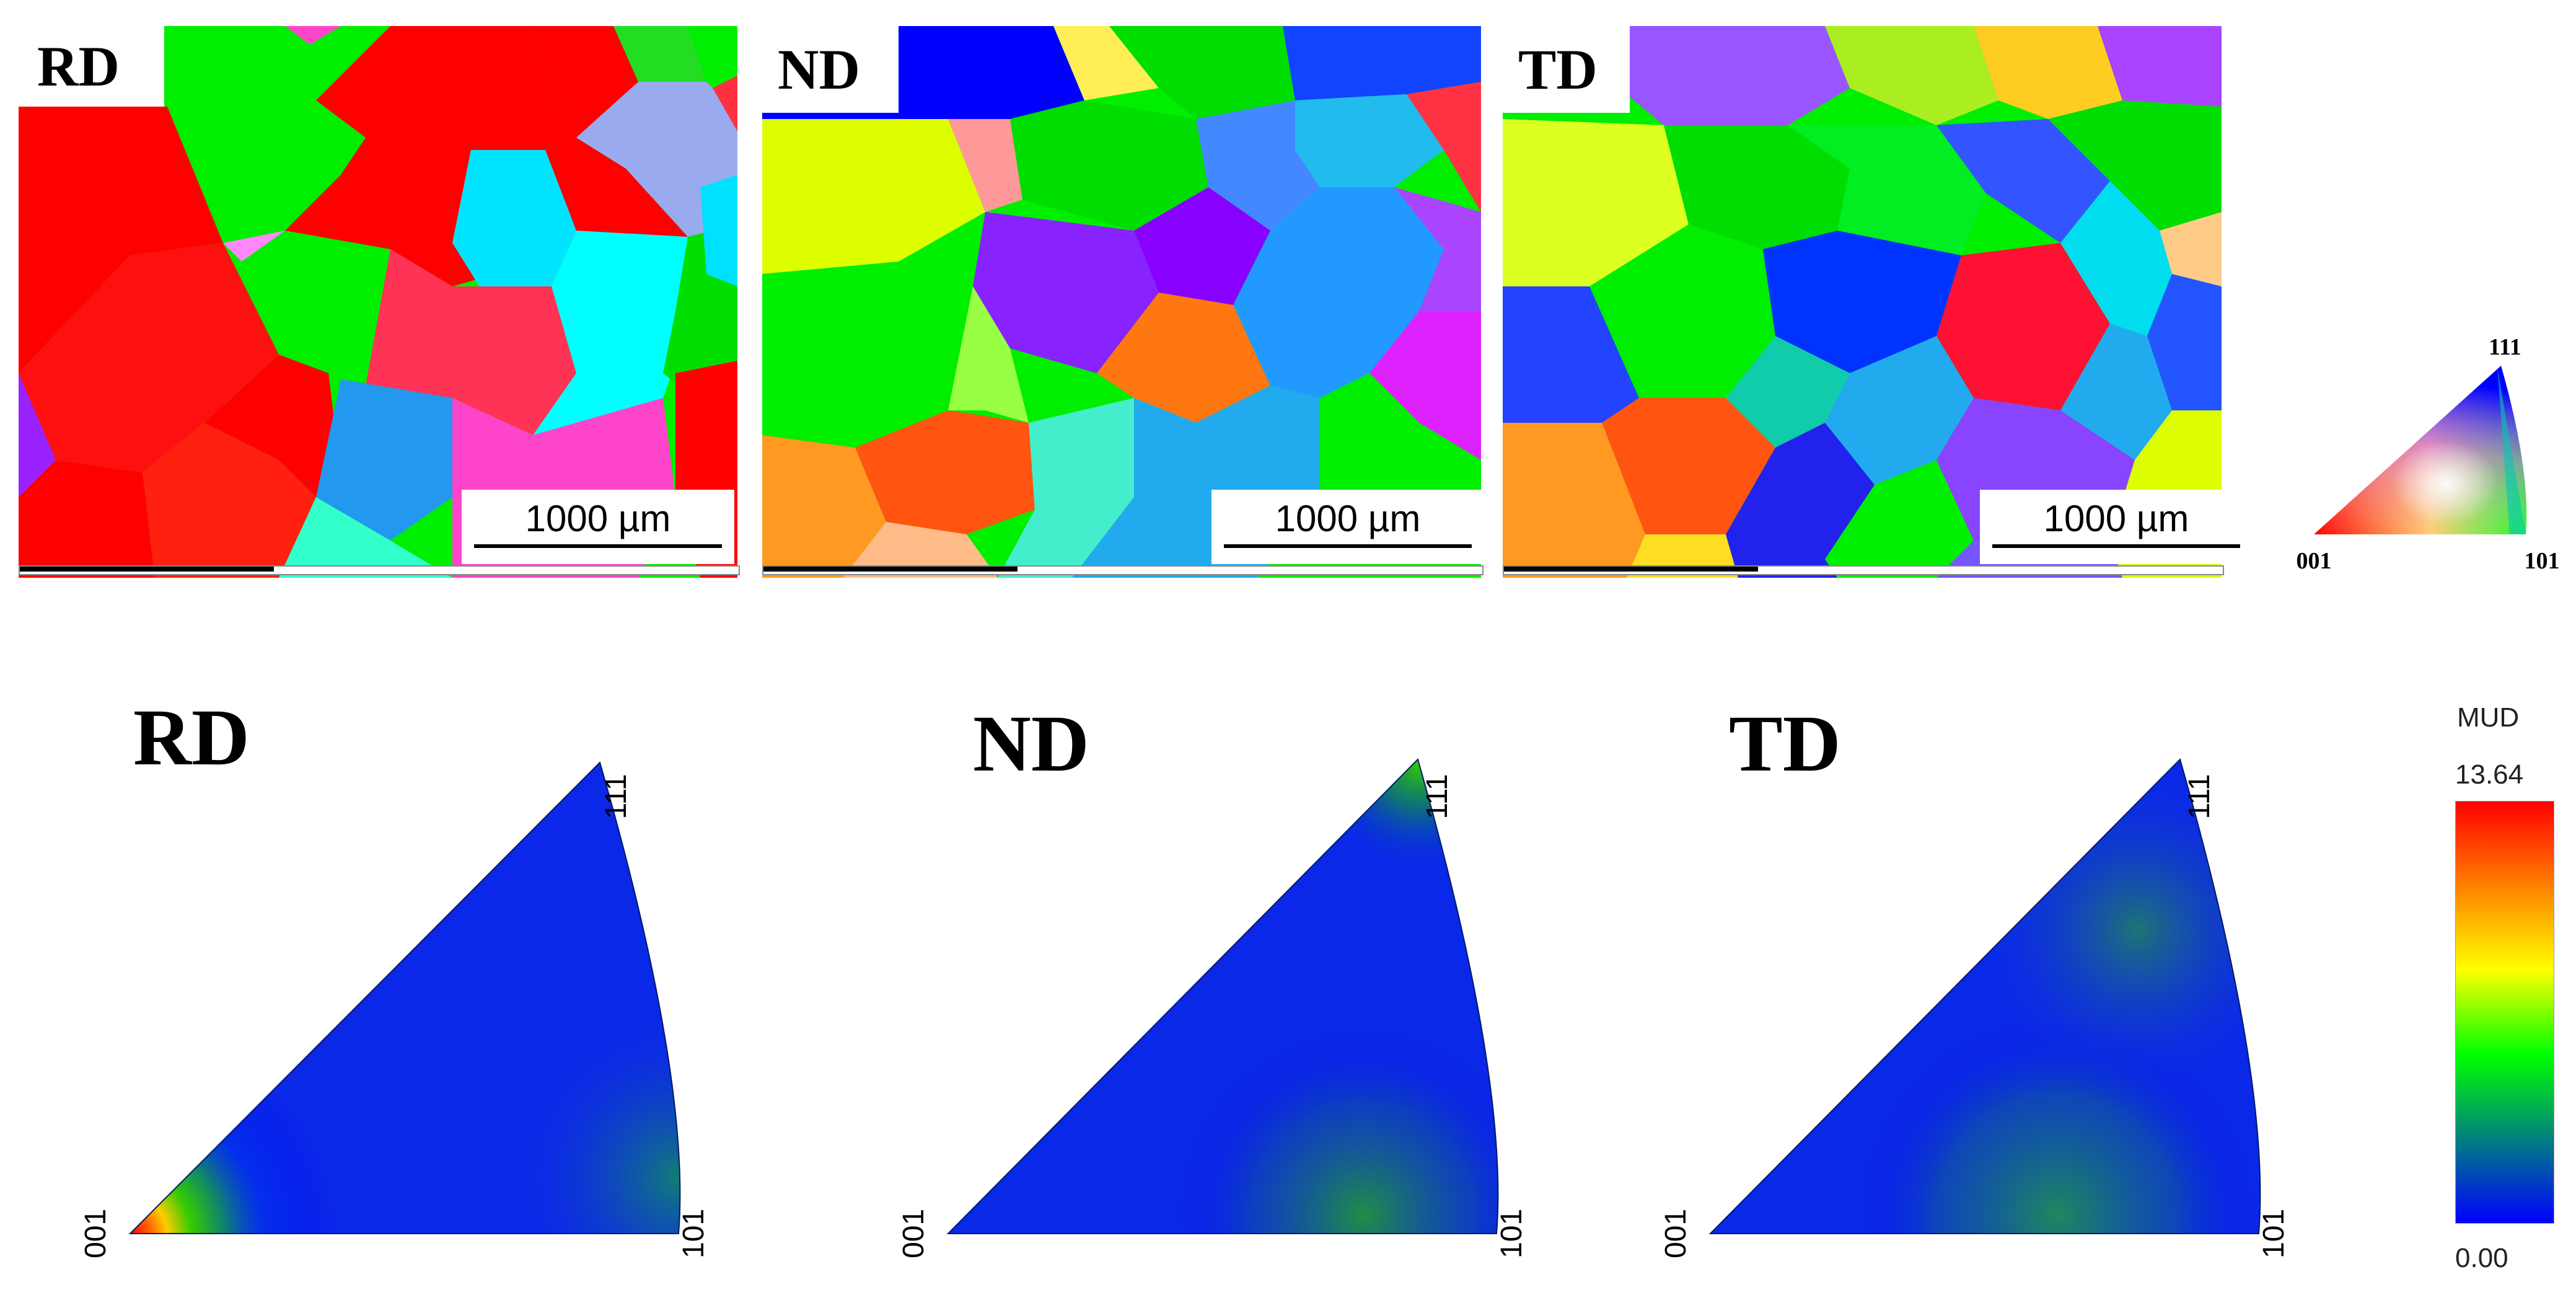 This screenshot has width=2576, height=1290. Describe the element at coordinates (1348, 546) in the screenshot. I see `nd-scale-line` at that location.